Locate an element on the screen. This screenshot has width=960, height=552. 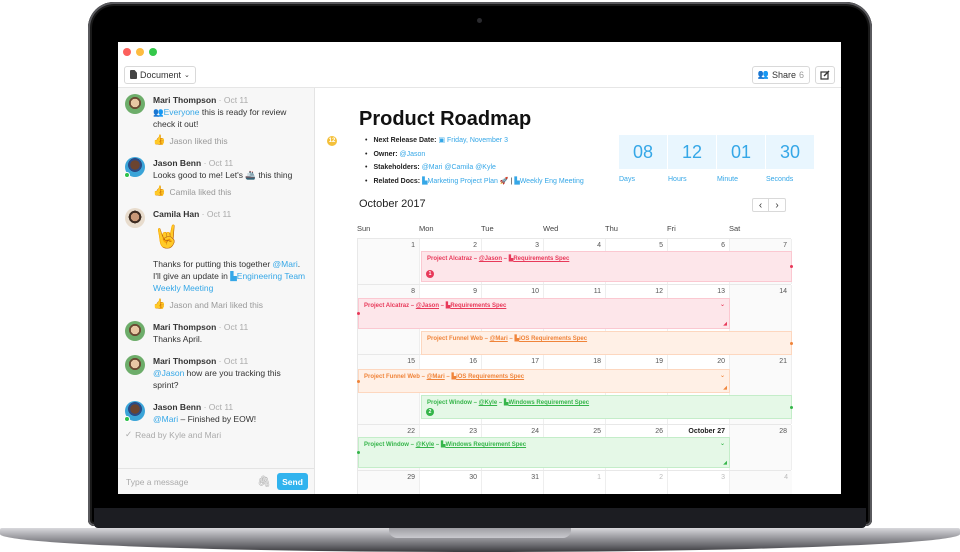
event-title: Project Window – is located at coordinates (390, 445).